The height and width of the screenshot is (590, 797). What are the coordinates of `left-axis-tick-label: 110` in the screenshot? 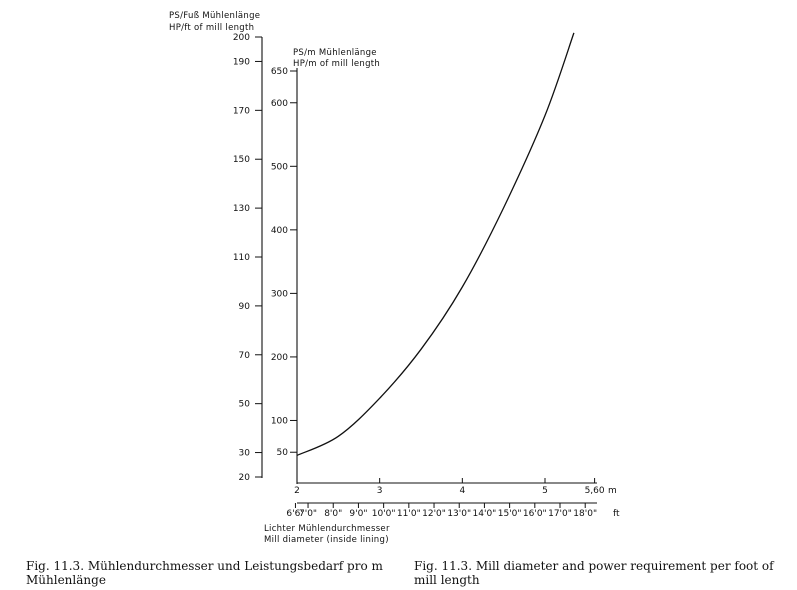 It's located at (241, 258).